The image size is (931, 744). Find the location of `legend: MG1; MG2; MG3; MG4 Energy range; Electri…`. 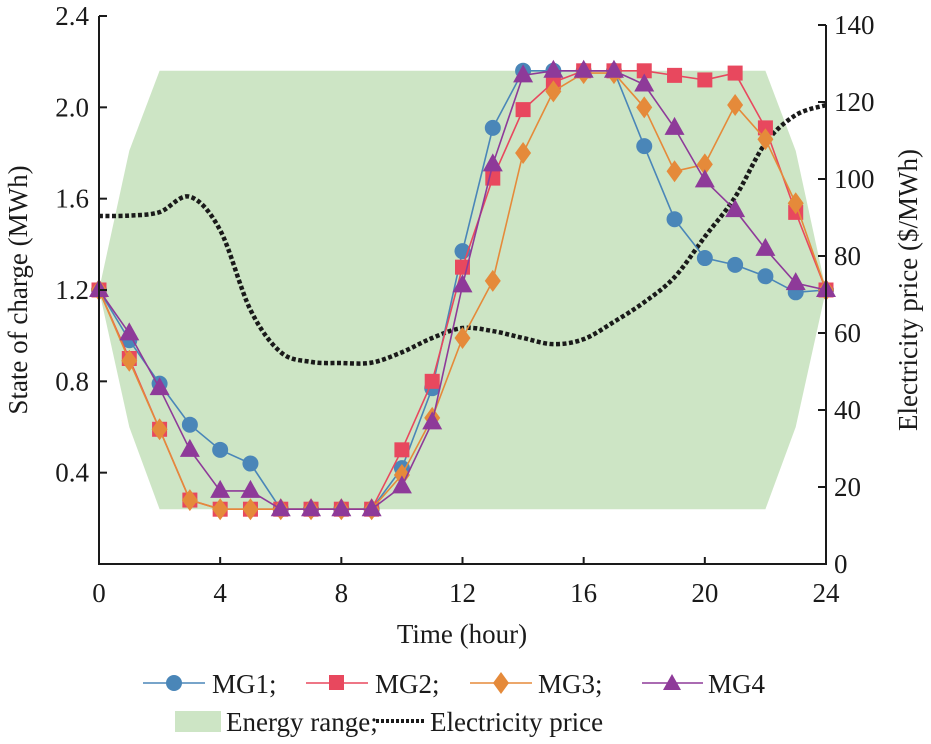

legend: MG1; MG2; MG3; MG4 Energy range; Electri… is located at coordinates (454, 703).